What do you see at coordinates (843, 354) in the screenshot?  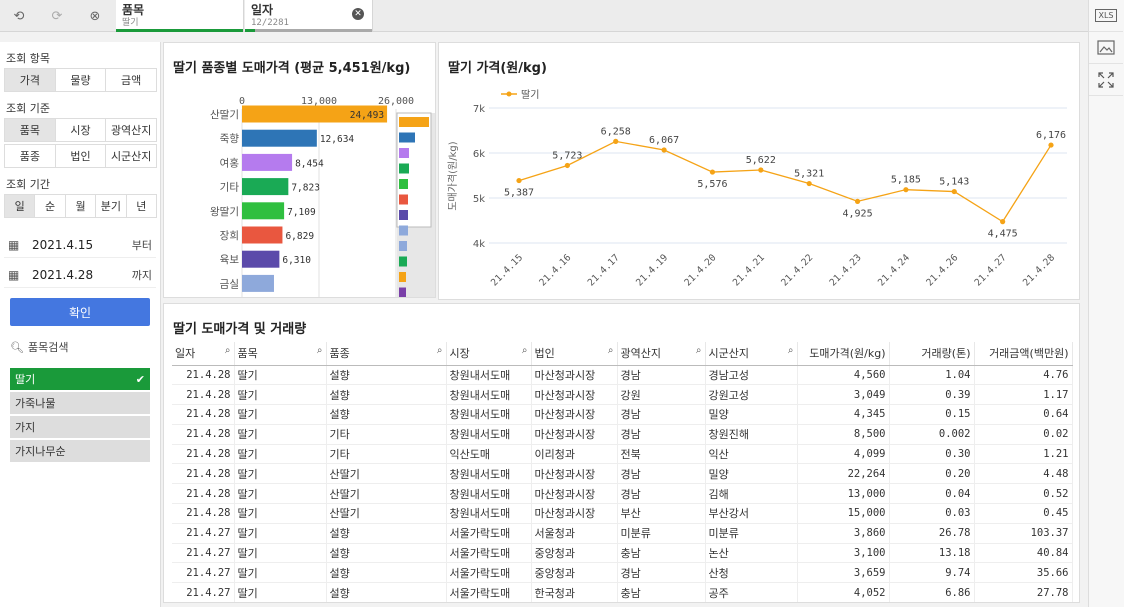 I see `col-header-price: 도매가격(원/kg)` at bounding box center [843, 354].